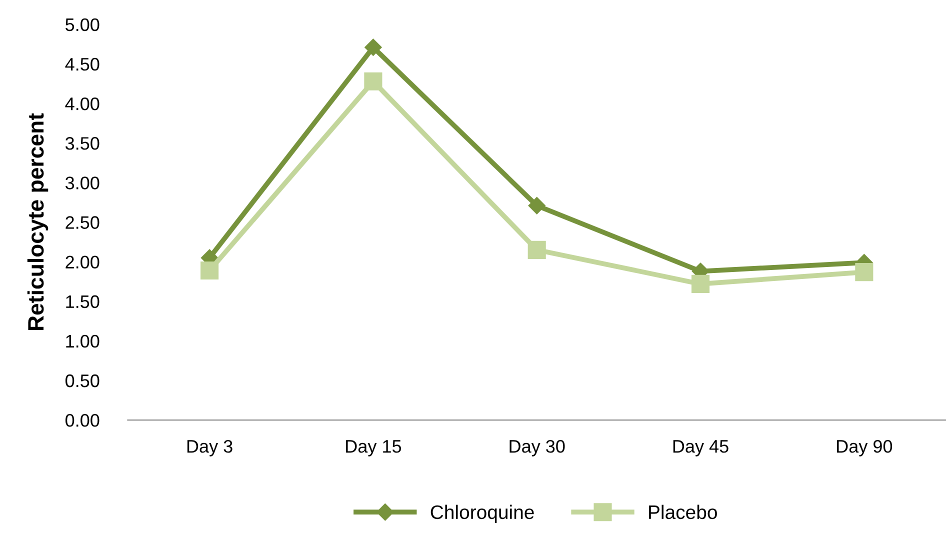 Image resolution: width=946 pixels, height=542 pixels. What do you see at coordinates (374, 448) in the screenshot?
I see `x-tick-label: Day 15` at bounding box center [374, 448].